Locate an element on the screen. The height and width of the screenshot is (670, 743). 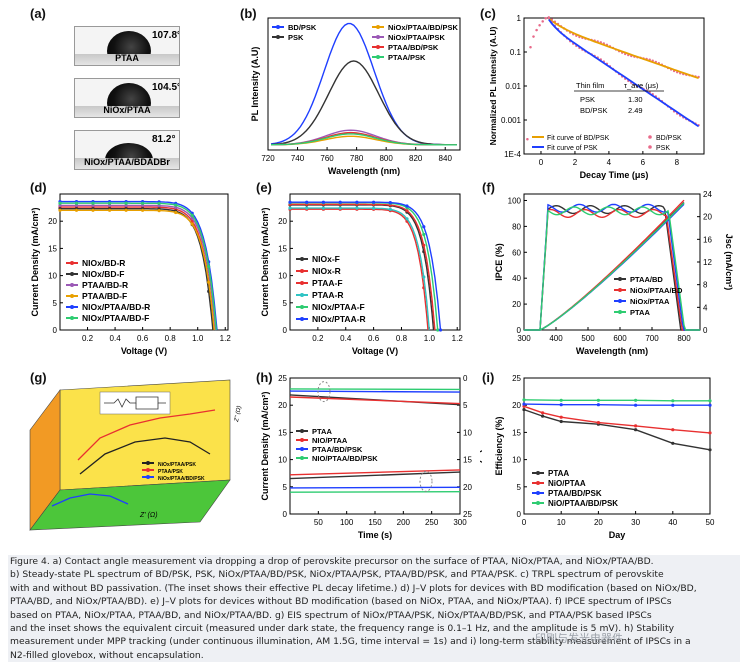
legend-label: NIO/PTAA/BD/PSK is located at coordinates (345, 458).